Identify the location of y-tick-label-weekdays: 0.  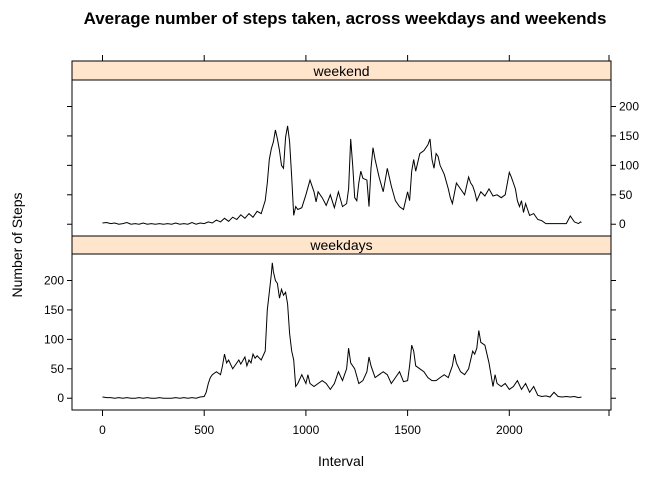
(60, 398).